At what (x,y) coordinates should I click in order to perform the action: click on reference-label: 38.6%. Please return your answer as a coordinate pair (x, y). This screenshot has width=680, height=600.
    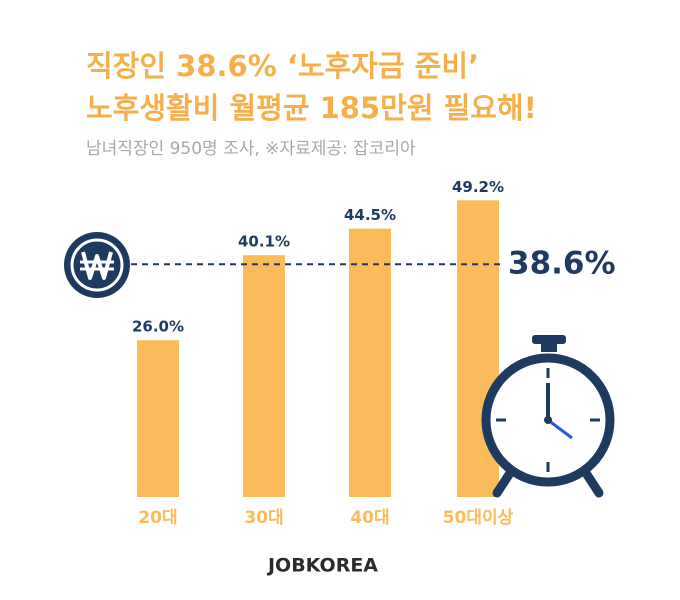
    Looking at the image, I should click on (562, 264).